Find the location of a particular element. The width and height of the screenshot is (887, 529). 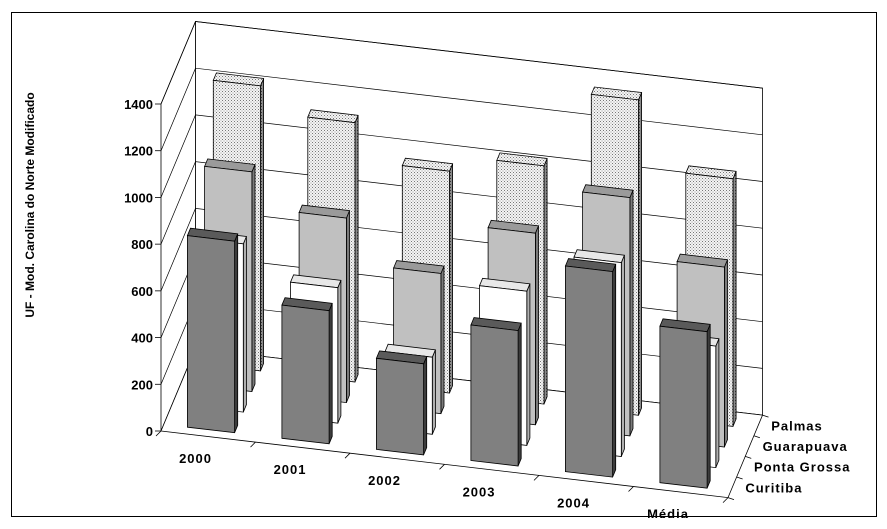

series-label: Guarapuava is located at coordinates (805, 446).